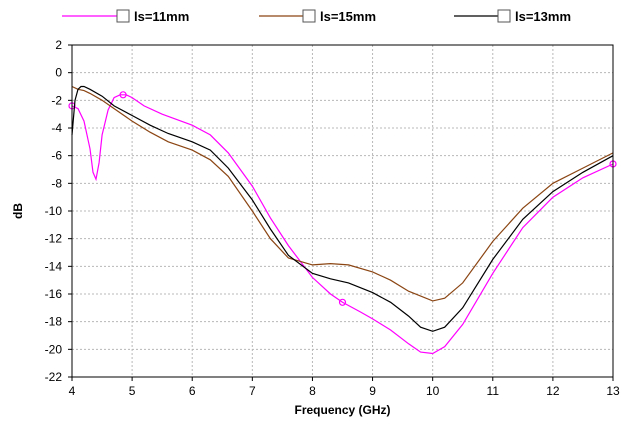  I want to click on legend-item: ls=15mm, so click(317, 16).